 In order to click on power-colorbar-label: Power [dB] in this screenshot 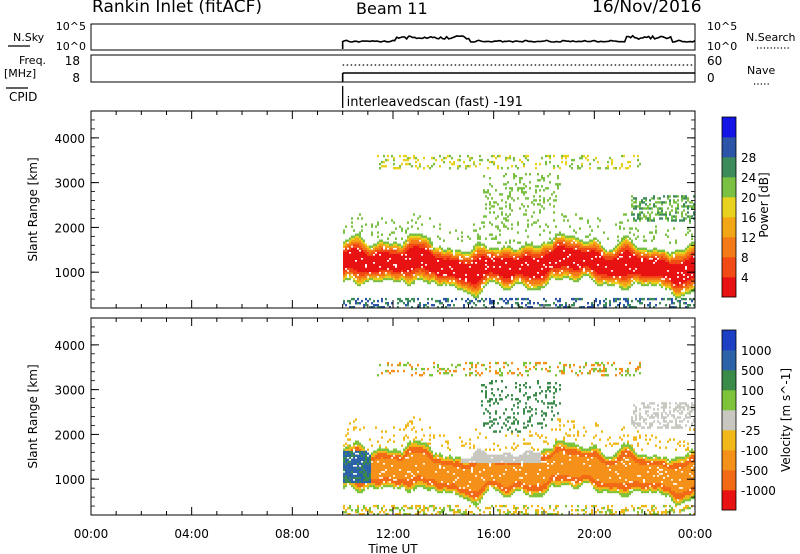, I will do `click(764, 204)`.